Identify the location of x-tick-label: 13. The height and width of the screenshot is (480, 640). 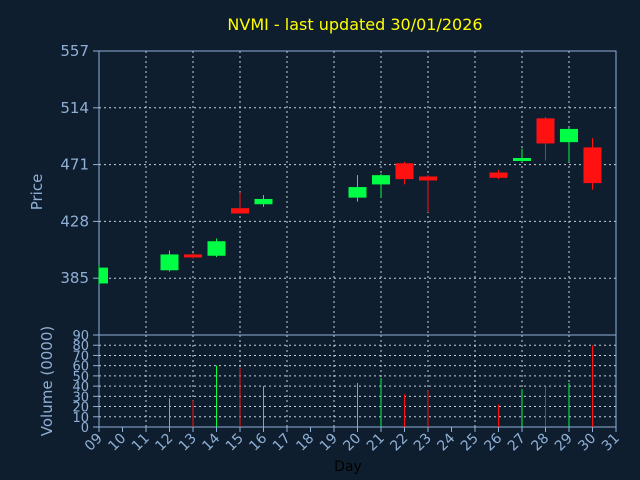
(188, 443).